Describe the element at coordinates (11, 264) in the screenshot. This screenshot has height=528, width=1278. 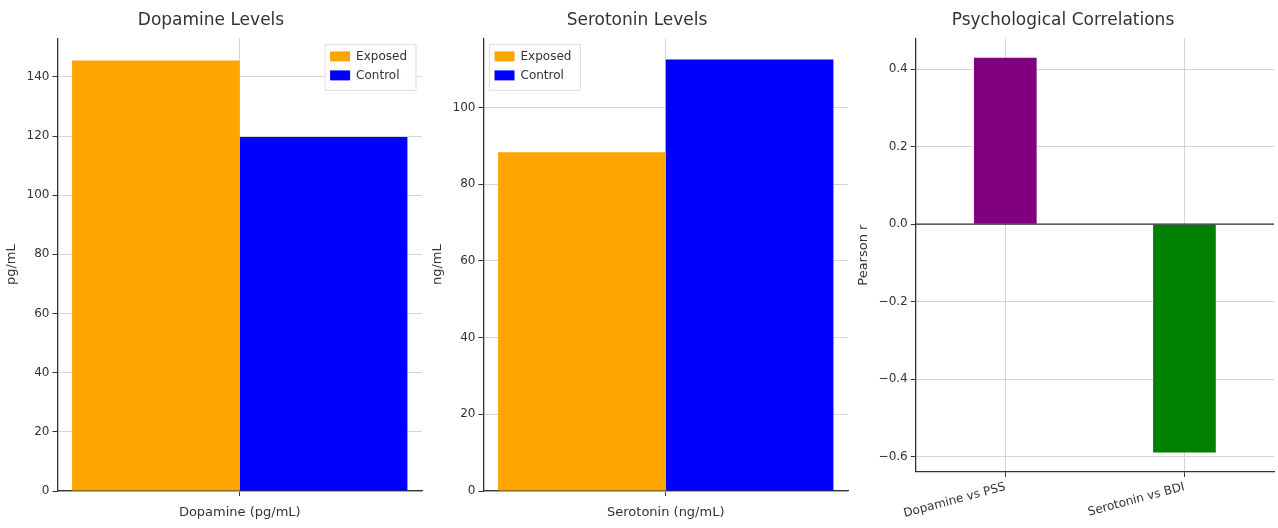
I see `y-axis-title: pg/mL` at that location.